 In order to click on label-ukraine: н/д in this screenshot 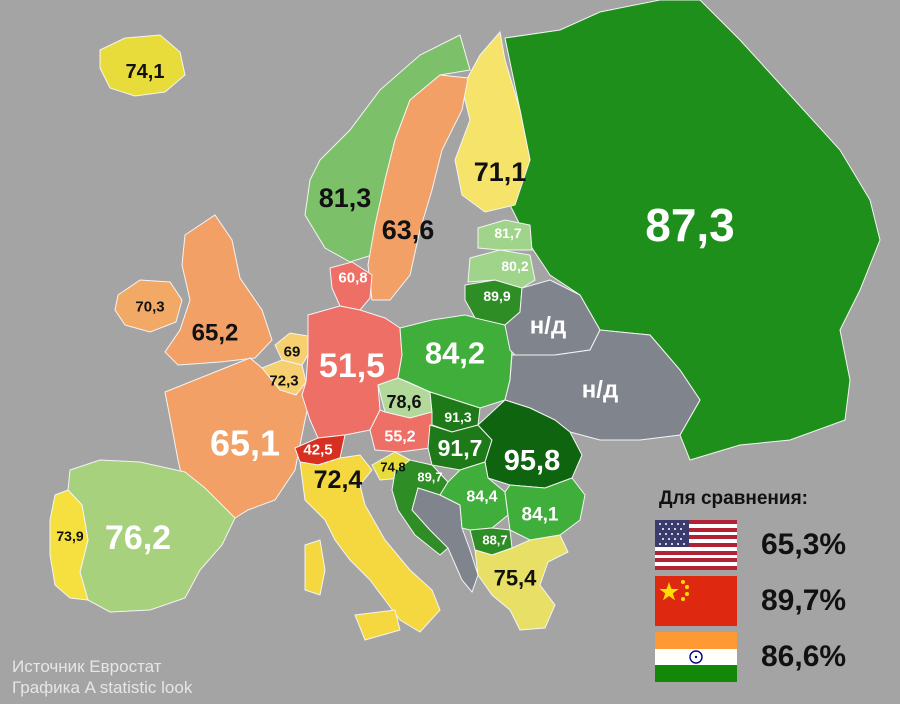, I will do `click(600, 390)`.